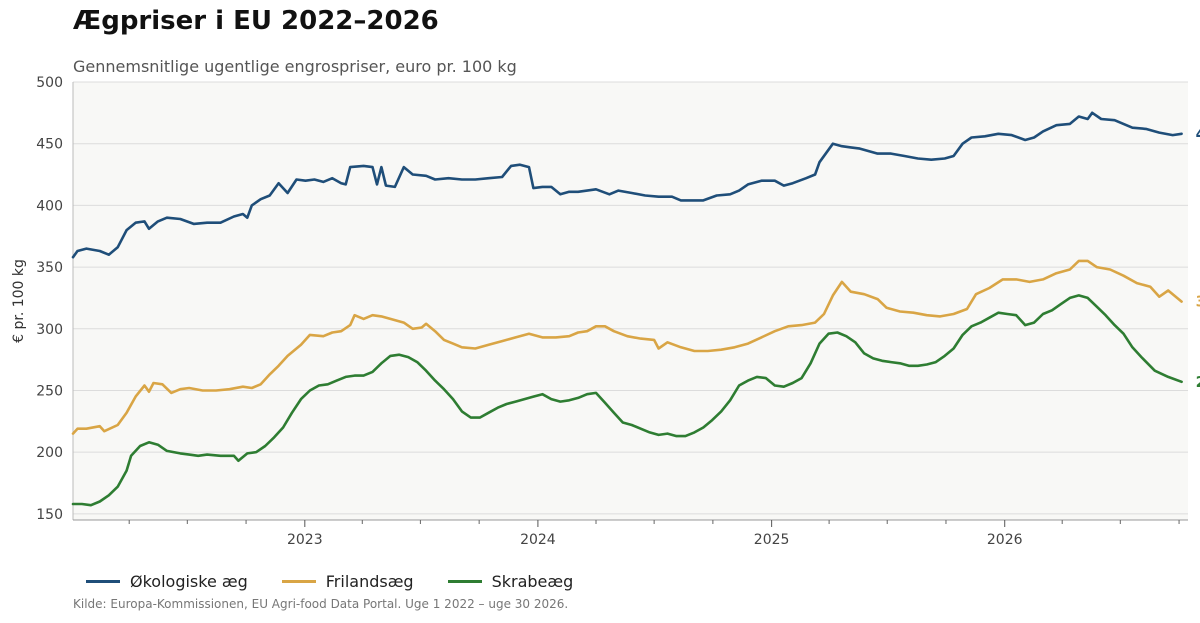 The width and height of the screenshot is (1200, 623). What do you see at coordinates (49, 515) in the screenshot?
I see `y-tick-label: 150` at bounding box center [49, 515].